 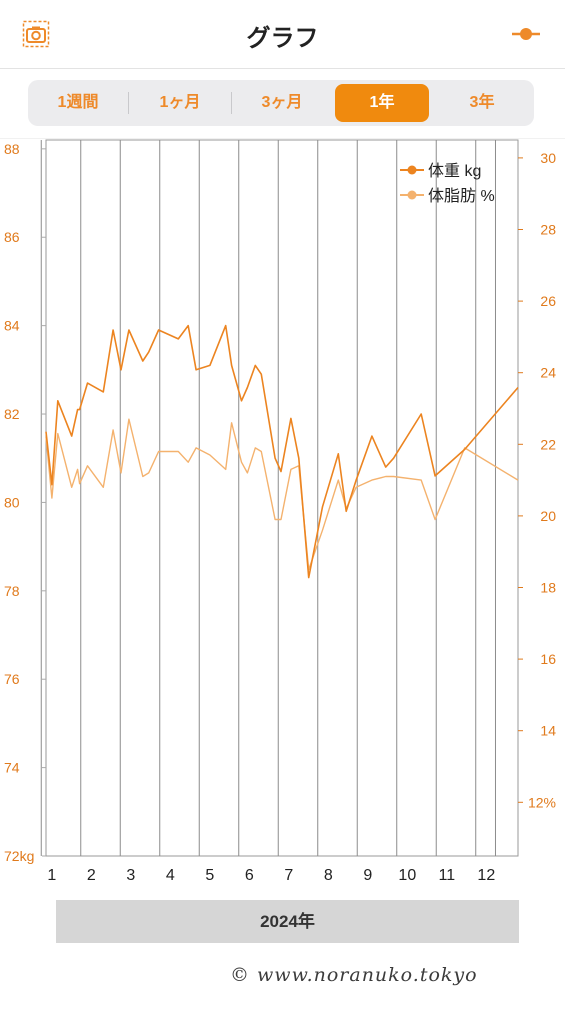 What do you see at coordinates (287, 921) in the screenshot?
I see `year-label: 2024年` at bounding box center [287, 921].